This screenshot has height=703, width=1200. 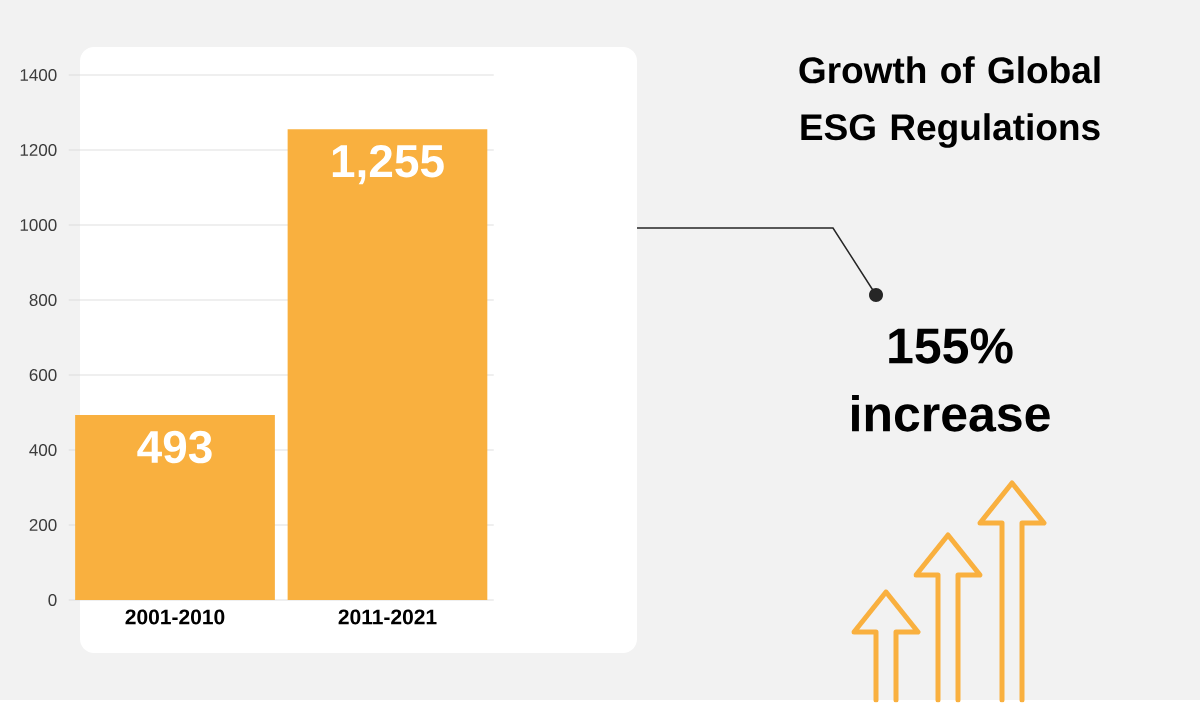 I want to click on text: 155% increase, so click(x=951, y=380).